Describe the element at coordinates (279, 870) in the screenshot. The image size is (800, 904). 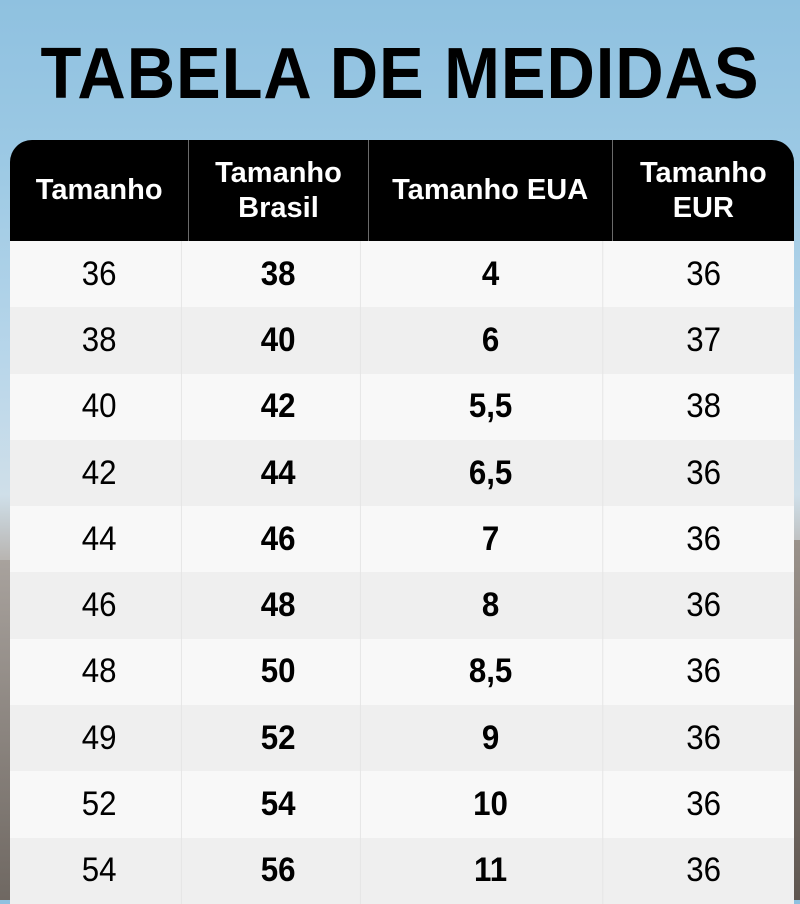
I see `cell-tamanho-brasil: 56` at that location.